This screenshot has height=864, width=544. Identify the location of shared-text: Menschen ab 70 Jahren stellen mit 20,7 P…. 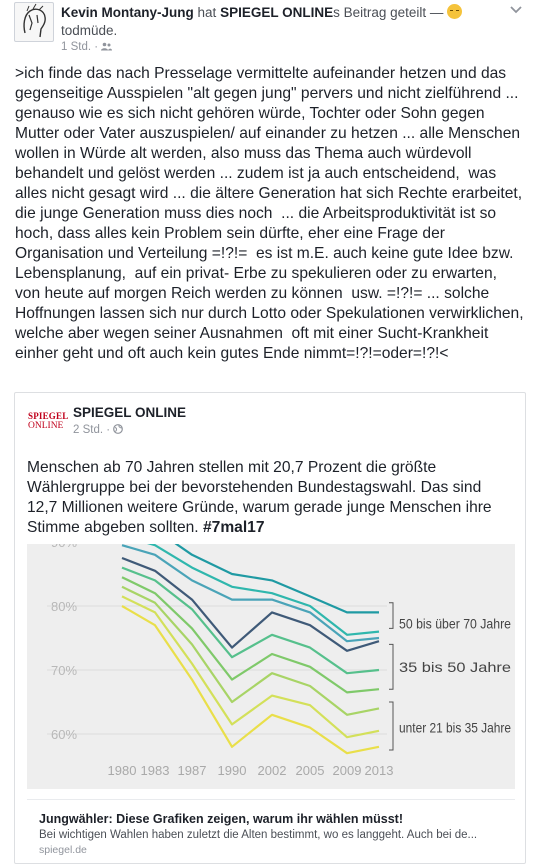
(271, 498).